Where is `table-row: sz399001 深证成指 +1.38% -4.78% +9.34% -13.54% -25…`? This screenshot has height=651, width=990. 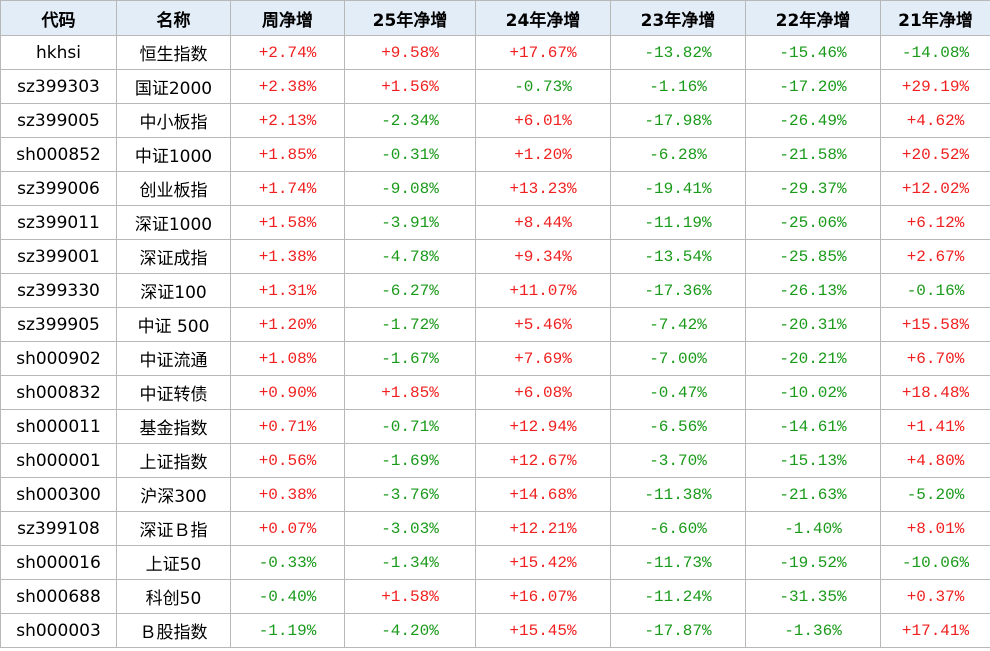 table-row: sz399001 深证成指 +1.38% -4.78% +9.34% -13.54% -25… is located at coordinates (495, 256).